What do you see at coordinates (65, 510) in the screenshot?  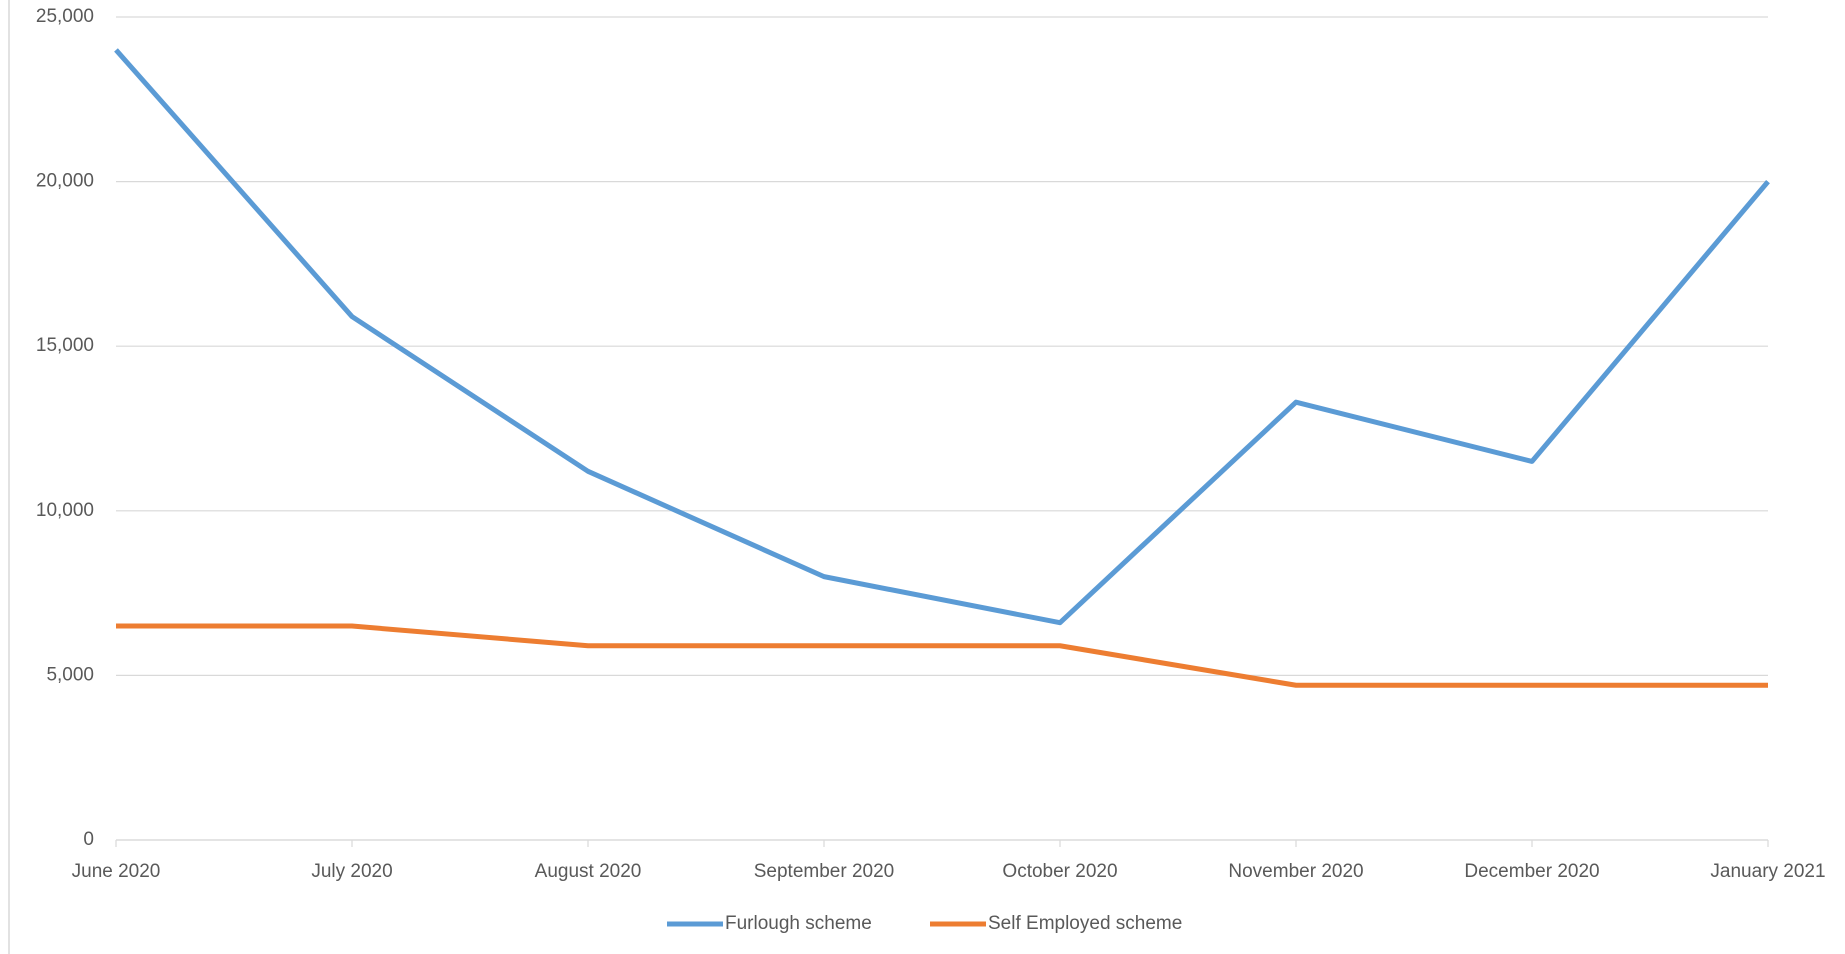 I see `y-tick-label: 10,000` at bounding box center [65, 510].